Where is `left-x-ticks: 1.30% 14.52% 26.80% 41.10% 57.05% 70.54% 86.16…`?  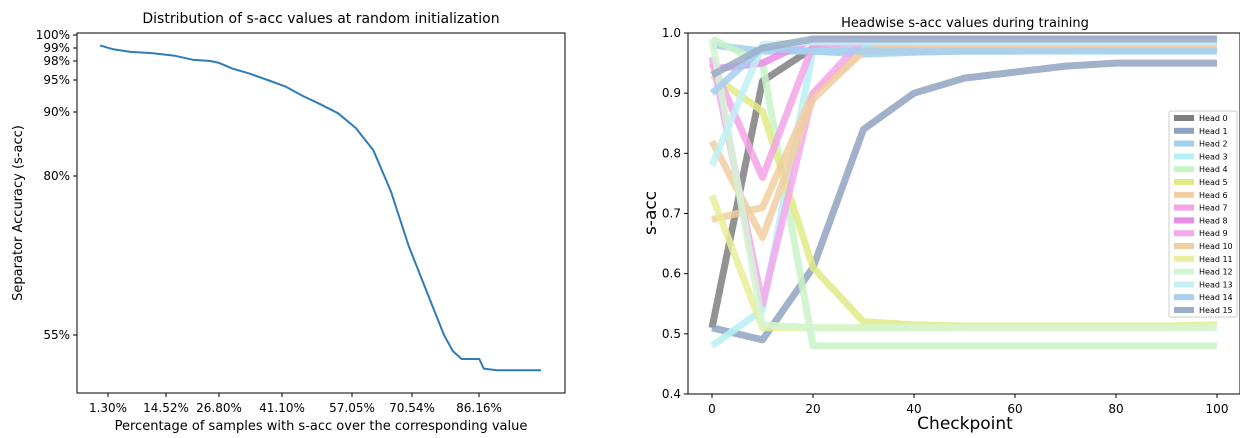 left-x-ticks: 1.30% 14.52% 26.80% 41.10% 57.05% 70.54% 86.16… is located at coordinates (295, 404).